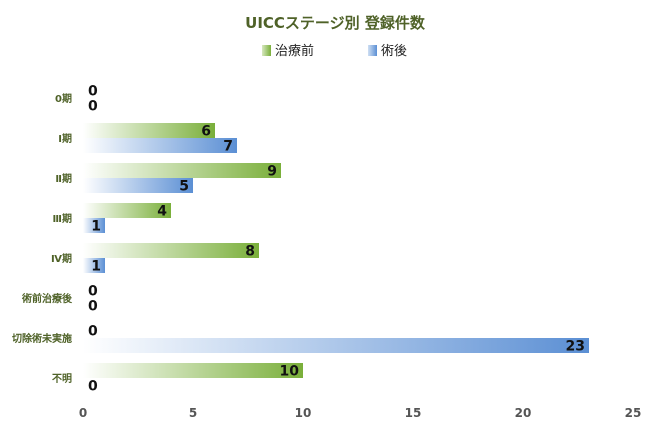  Describe the element at coordinates (394, 51) in the screenshot. I see `legend-label-postoperative: 術後` at that location.